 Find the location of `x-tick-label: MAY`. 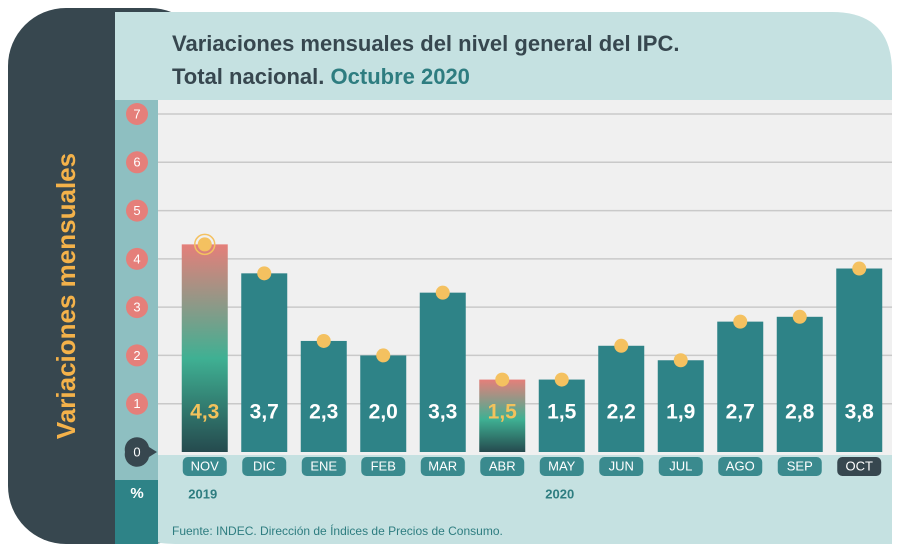

x-tick-label: MAY is located at coordinates (562, 465).